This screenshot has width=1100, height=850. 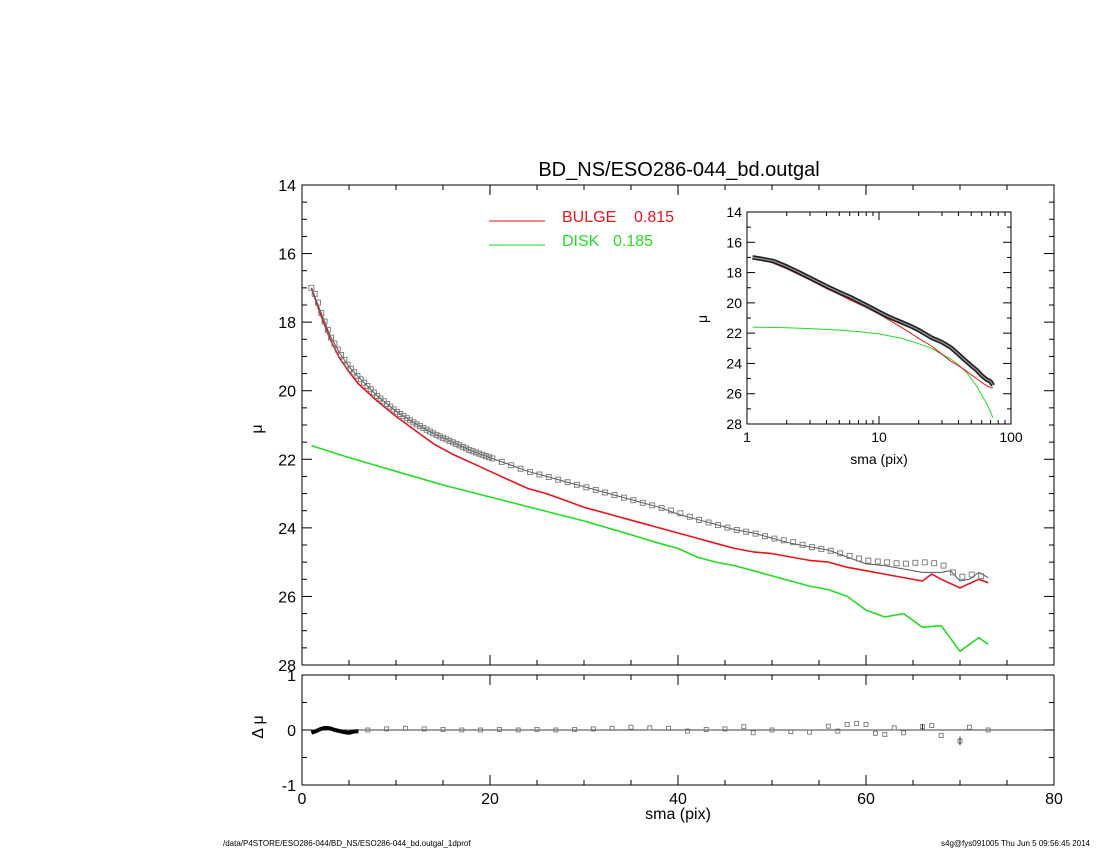 What do you see at coordinates (734, 273) in the screenshot?
I see `inset-y-tick-label: 18` at bounding box center [734, 273].